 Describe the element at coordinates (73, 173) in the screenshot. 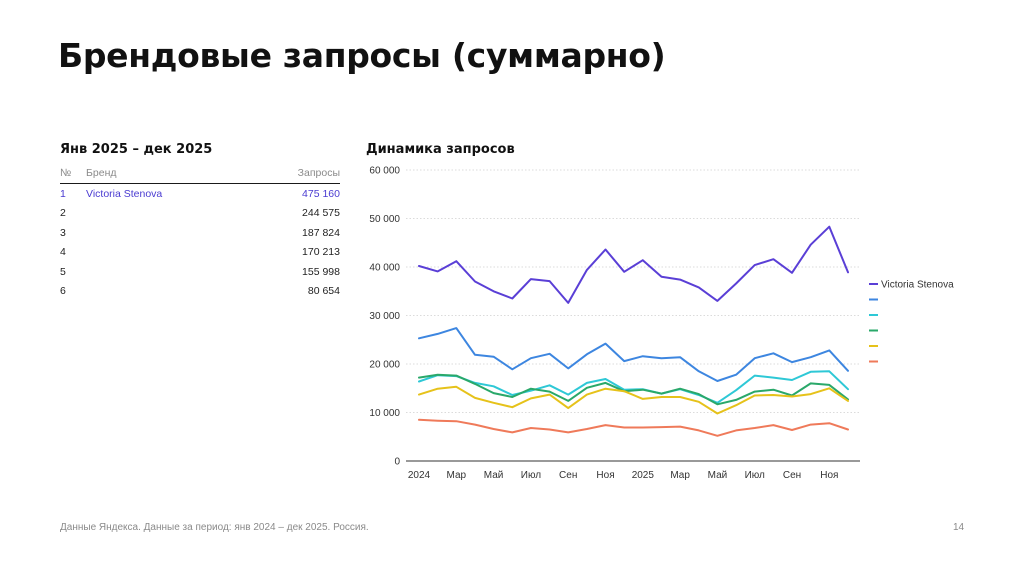

I see `header-num: №` at that location.